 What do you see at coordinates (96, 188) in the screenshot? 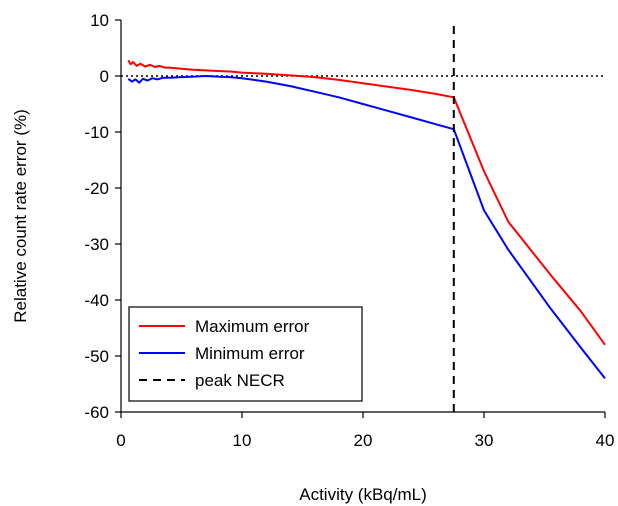
I see `y-tick-label: -20` at bounding box center [96, 188].